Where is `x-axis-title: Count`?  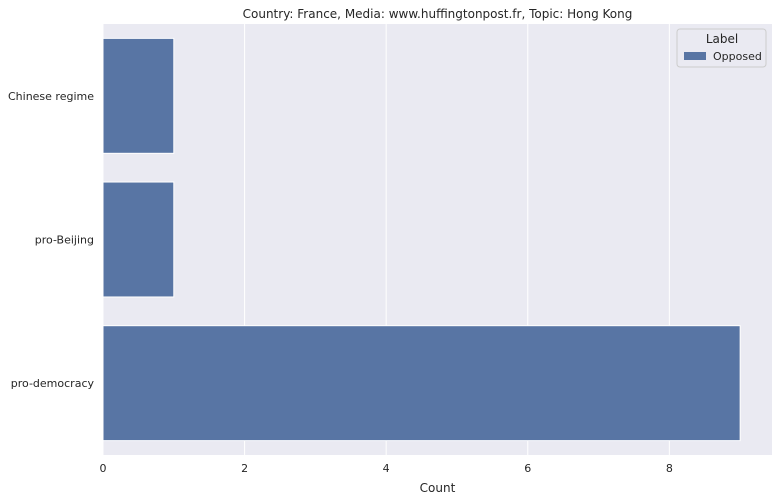 x-axis-title: Count is located at coordinates (438, 488).